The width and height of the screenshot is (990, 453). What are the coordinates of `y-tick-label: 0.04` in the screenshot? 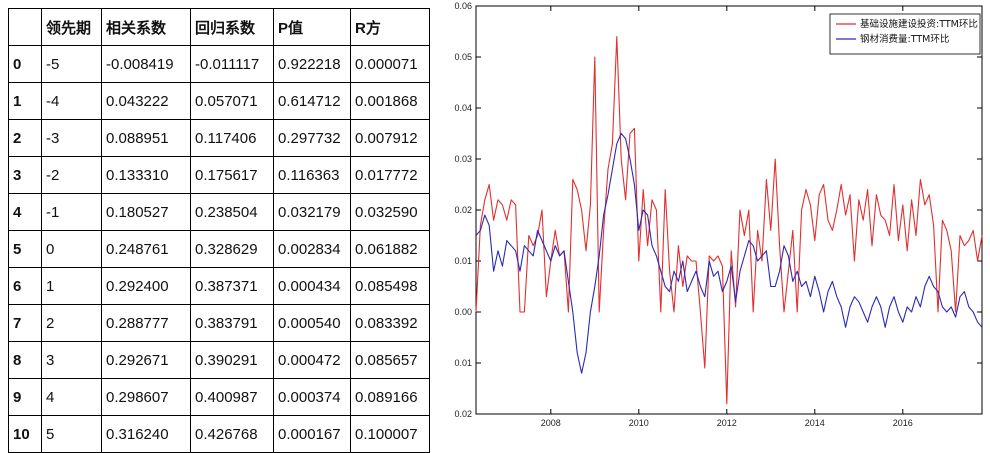 It's located at (463, 108).